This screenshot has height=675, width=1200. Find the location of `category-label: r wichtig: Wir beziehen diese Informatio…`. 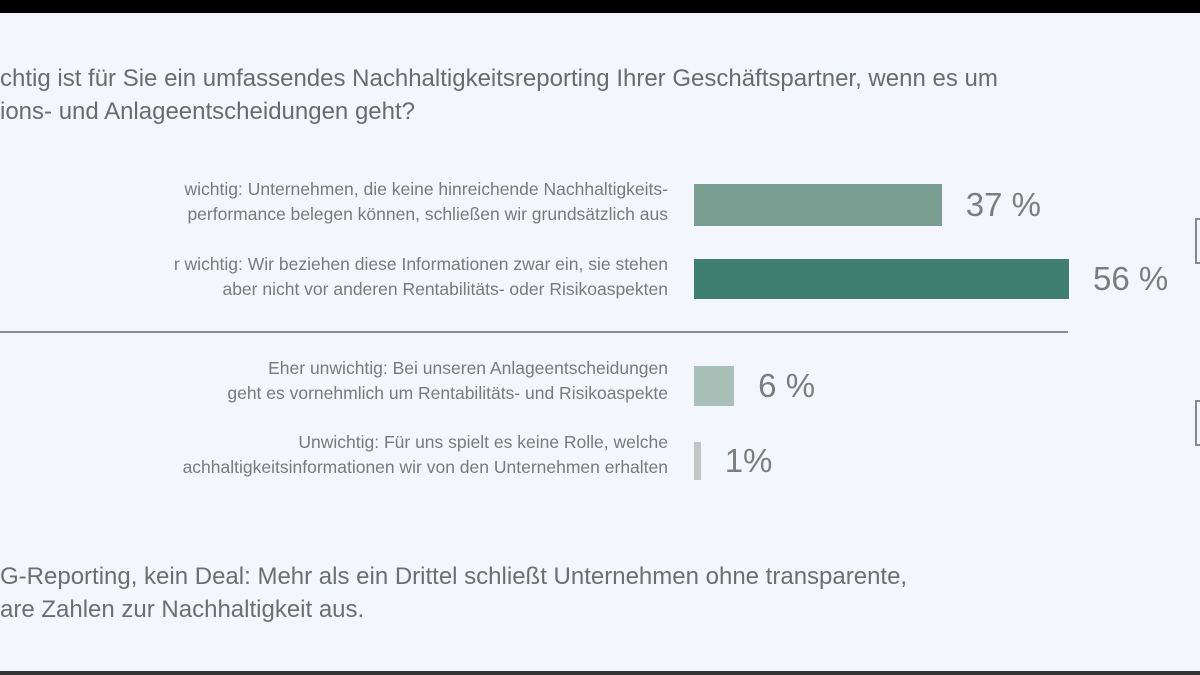

category-label: r wichtig: Wir beziehen diese Informatio… is located at coordinates (334, 277).